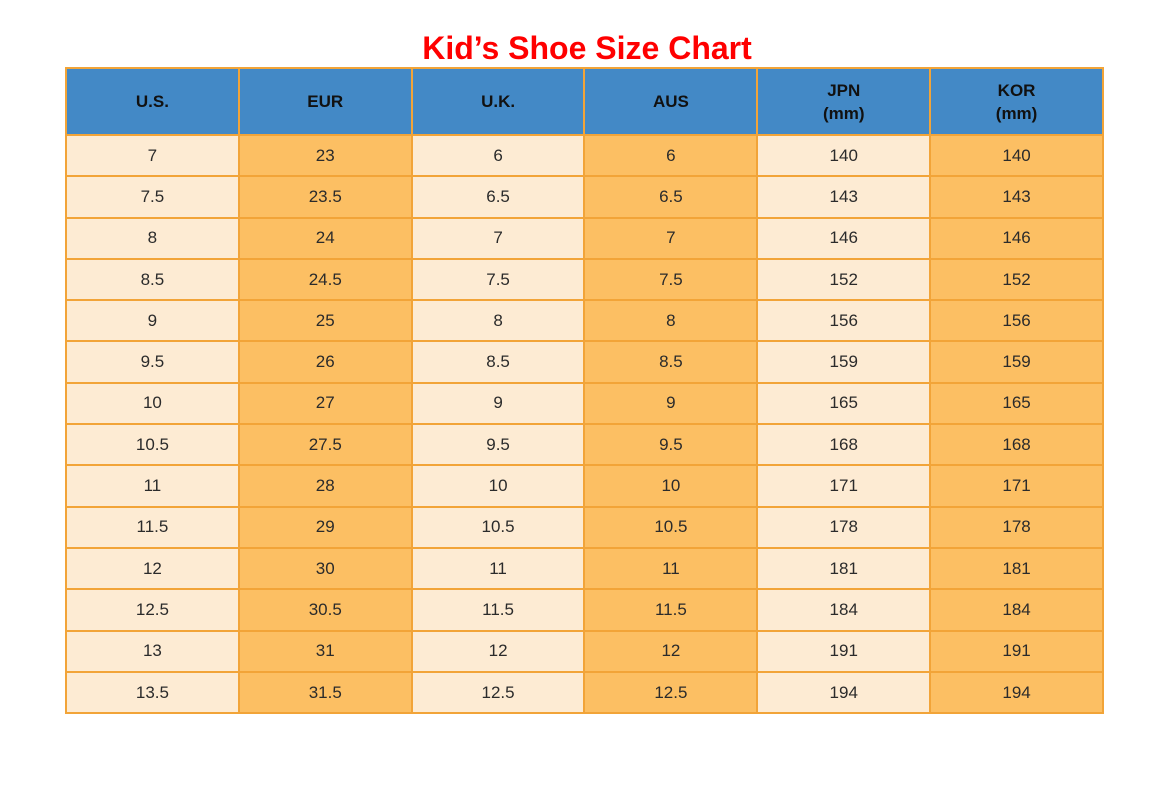 This screenshot has width=1174, height=797. Describe the element at coordinates (152, 568) in the screenshot. I see `cell-us: 12` at that location.